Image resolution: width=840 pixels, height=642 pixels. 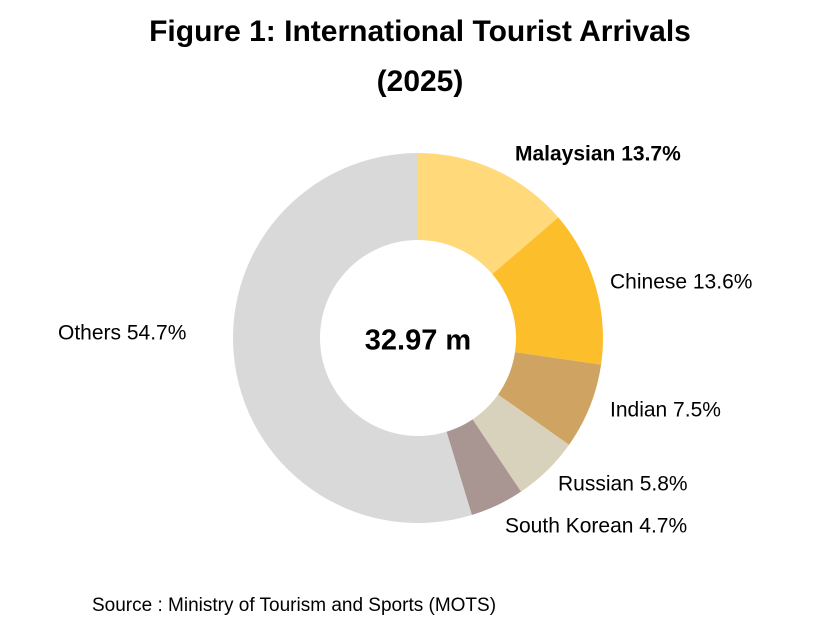 What do you see at coordinates (420, 81) in the screenshot?
I see `chart-subtitle-year: (2025)` at bounding box center [420, 81].